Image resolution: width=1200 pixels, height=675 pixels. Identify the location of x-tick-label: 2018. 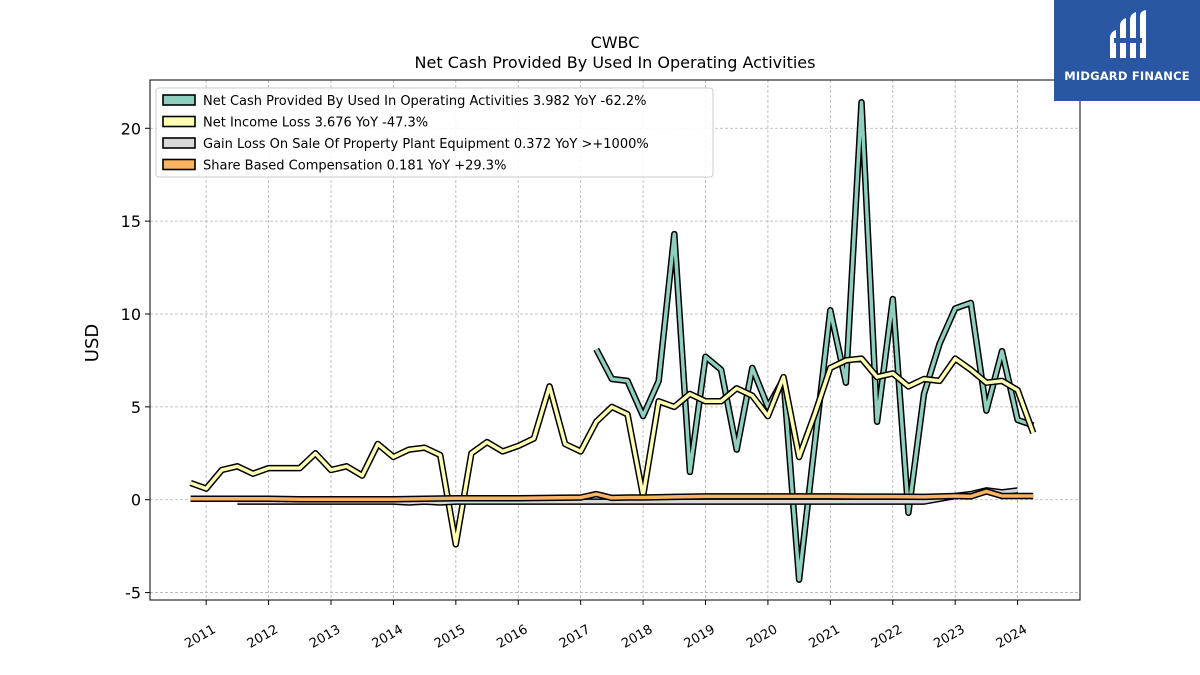
(637, 637).